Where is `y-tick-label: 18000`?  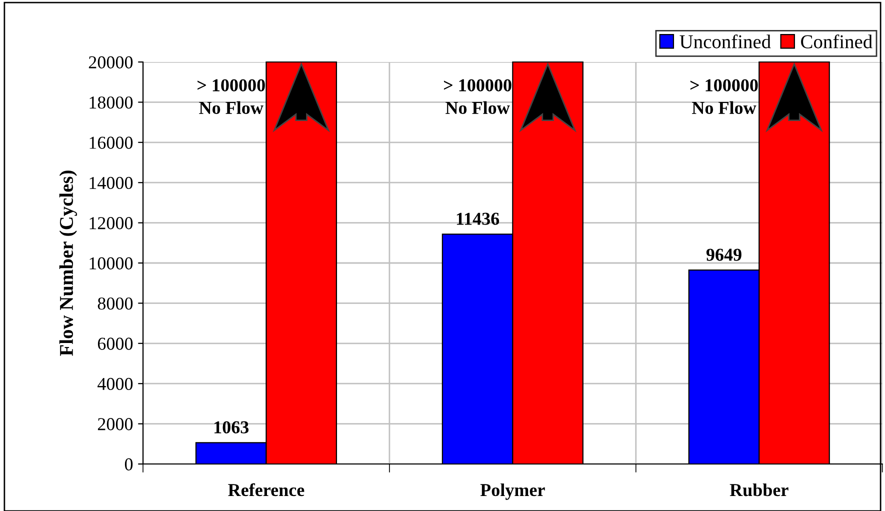
y-tick-label: 18000 is located at coordinates (111, 102).